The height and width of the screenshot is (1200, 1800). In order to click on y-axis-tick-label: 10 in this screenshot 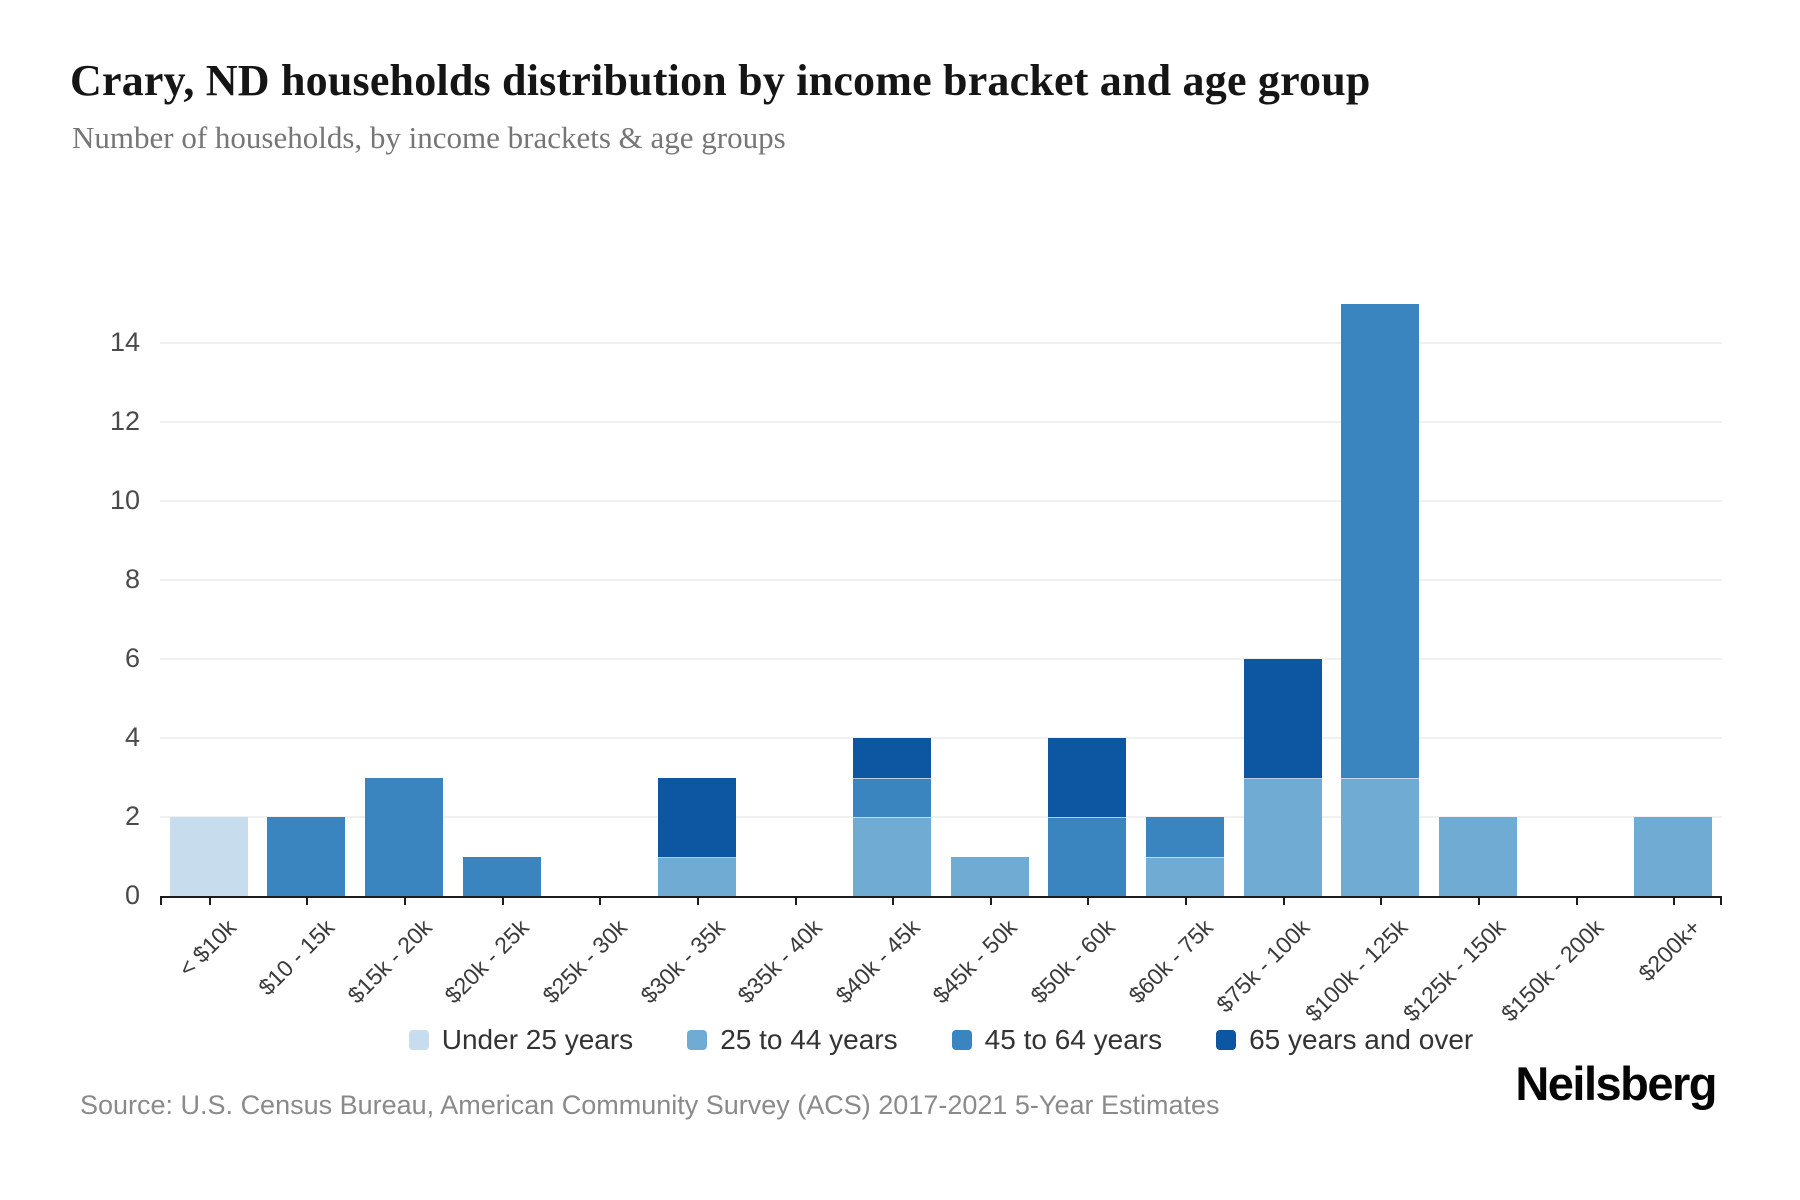, I will do `click(124, 500)`.